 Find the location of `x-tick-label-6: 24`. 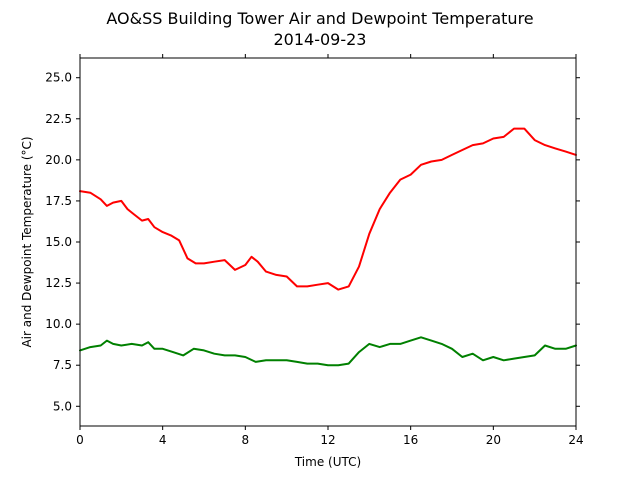

x-tick-label-6: 24 is located at coordinates (575, 440).